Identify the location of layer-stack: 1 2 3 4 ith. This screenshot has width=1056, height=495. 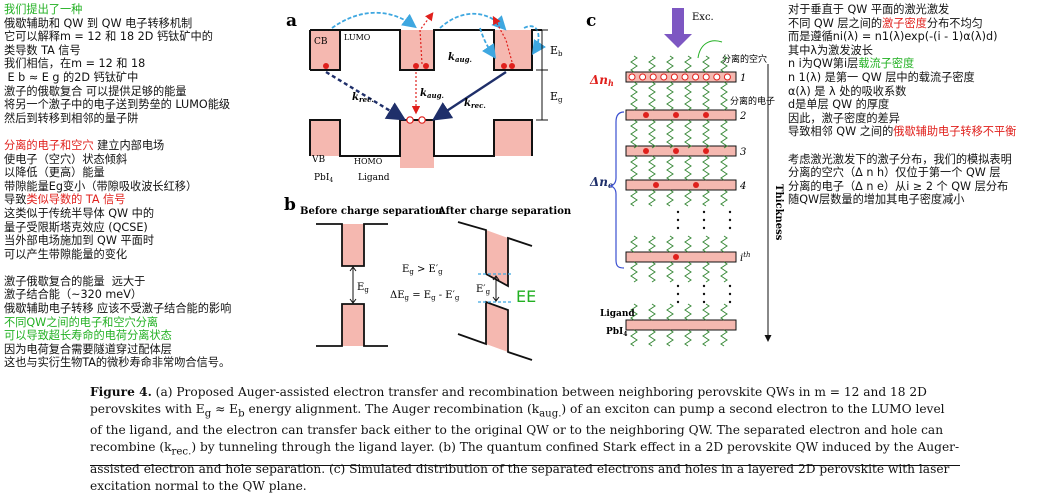
(688, 201).